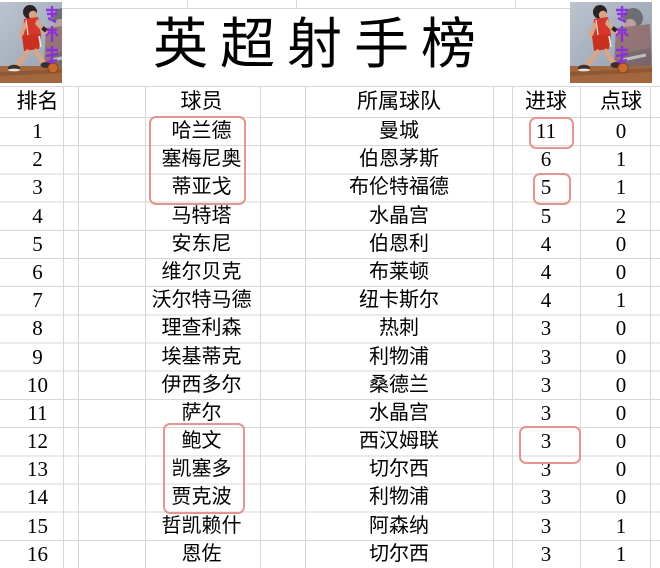 This screenshot has width=660, height=568. What do you see at coordinates (37, 384) in the screenshot?
I see `cell-rank: 10` at bounding box center [37, 384].